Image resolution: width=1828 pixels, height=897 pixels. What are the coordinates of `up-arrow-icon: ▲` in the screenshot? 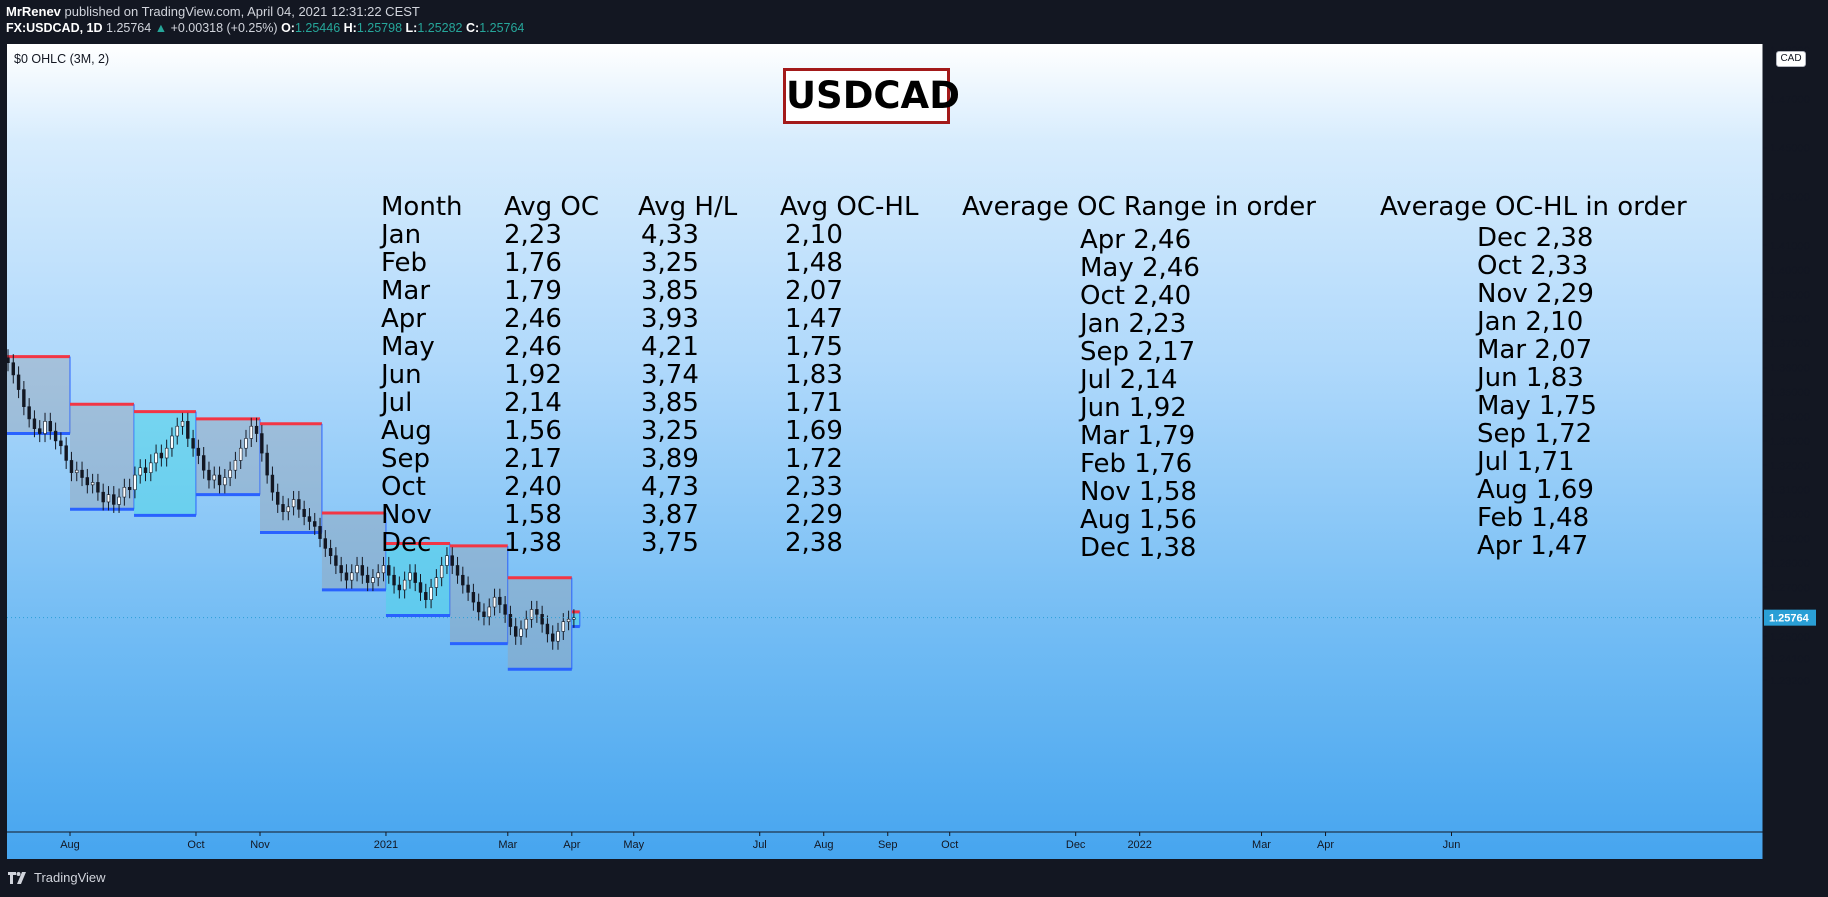 It's located at (161, 28).